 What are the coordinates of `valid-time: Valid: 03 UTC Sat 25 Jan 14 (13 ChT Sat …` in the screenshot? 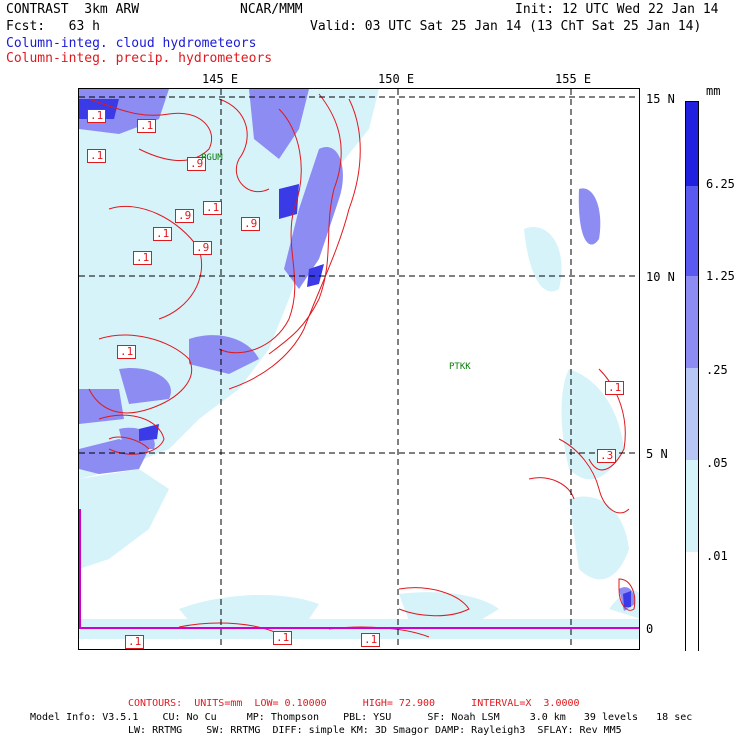 It's located at (506, 26).